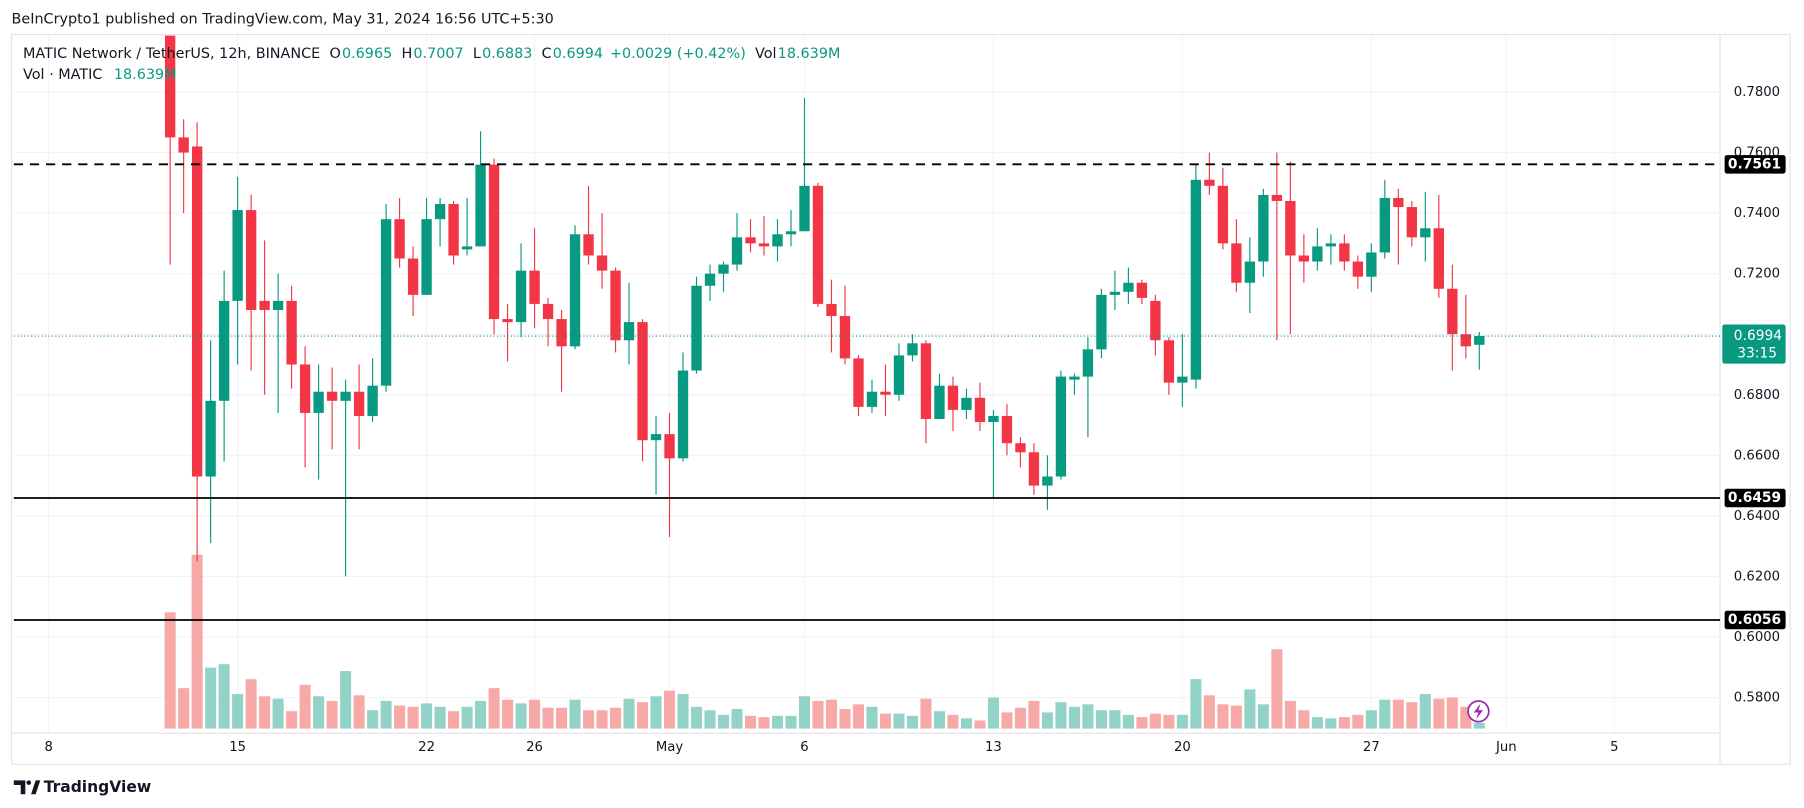 This screenshot has height=808, width=1804. What do you see at coordinates (1757, 92) in the screenshot?
I see `y-tick-label: 0.7800` at bounding box center [1757, 92].